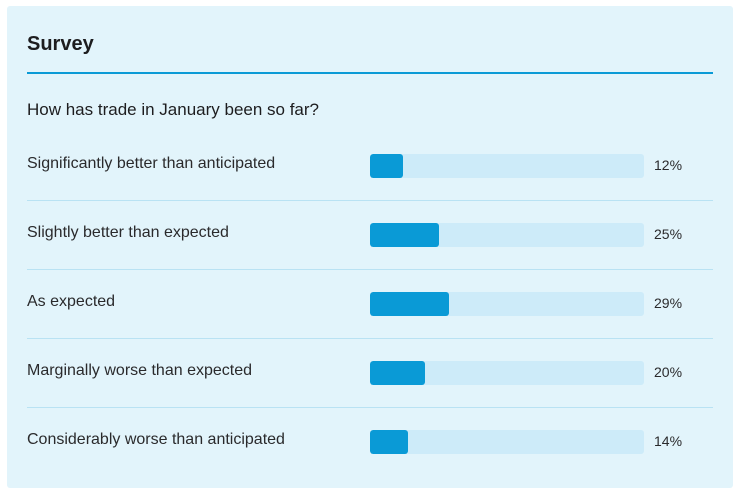  Describe the element at coordinates (140, 370) in the screenshot. I see `option-label: Marginally worse than expected` at that location.